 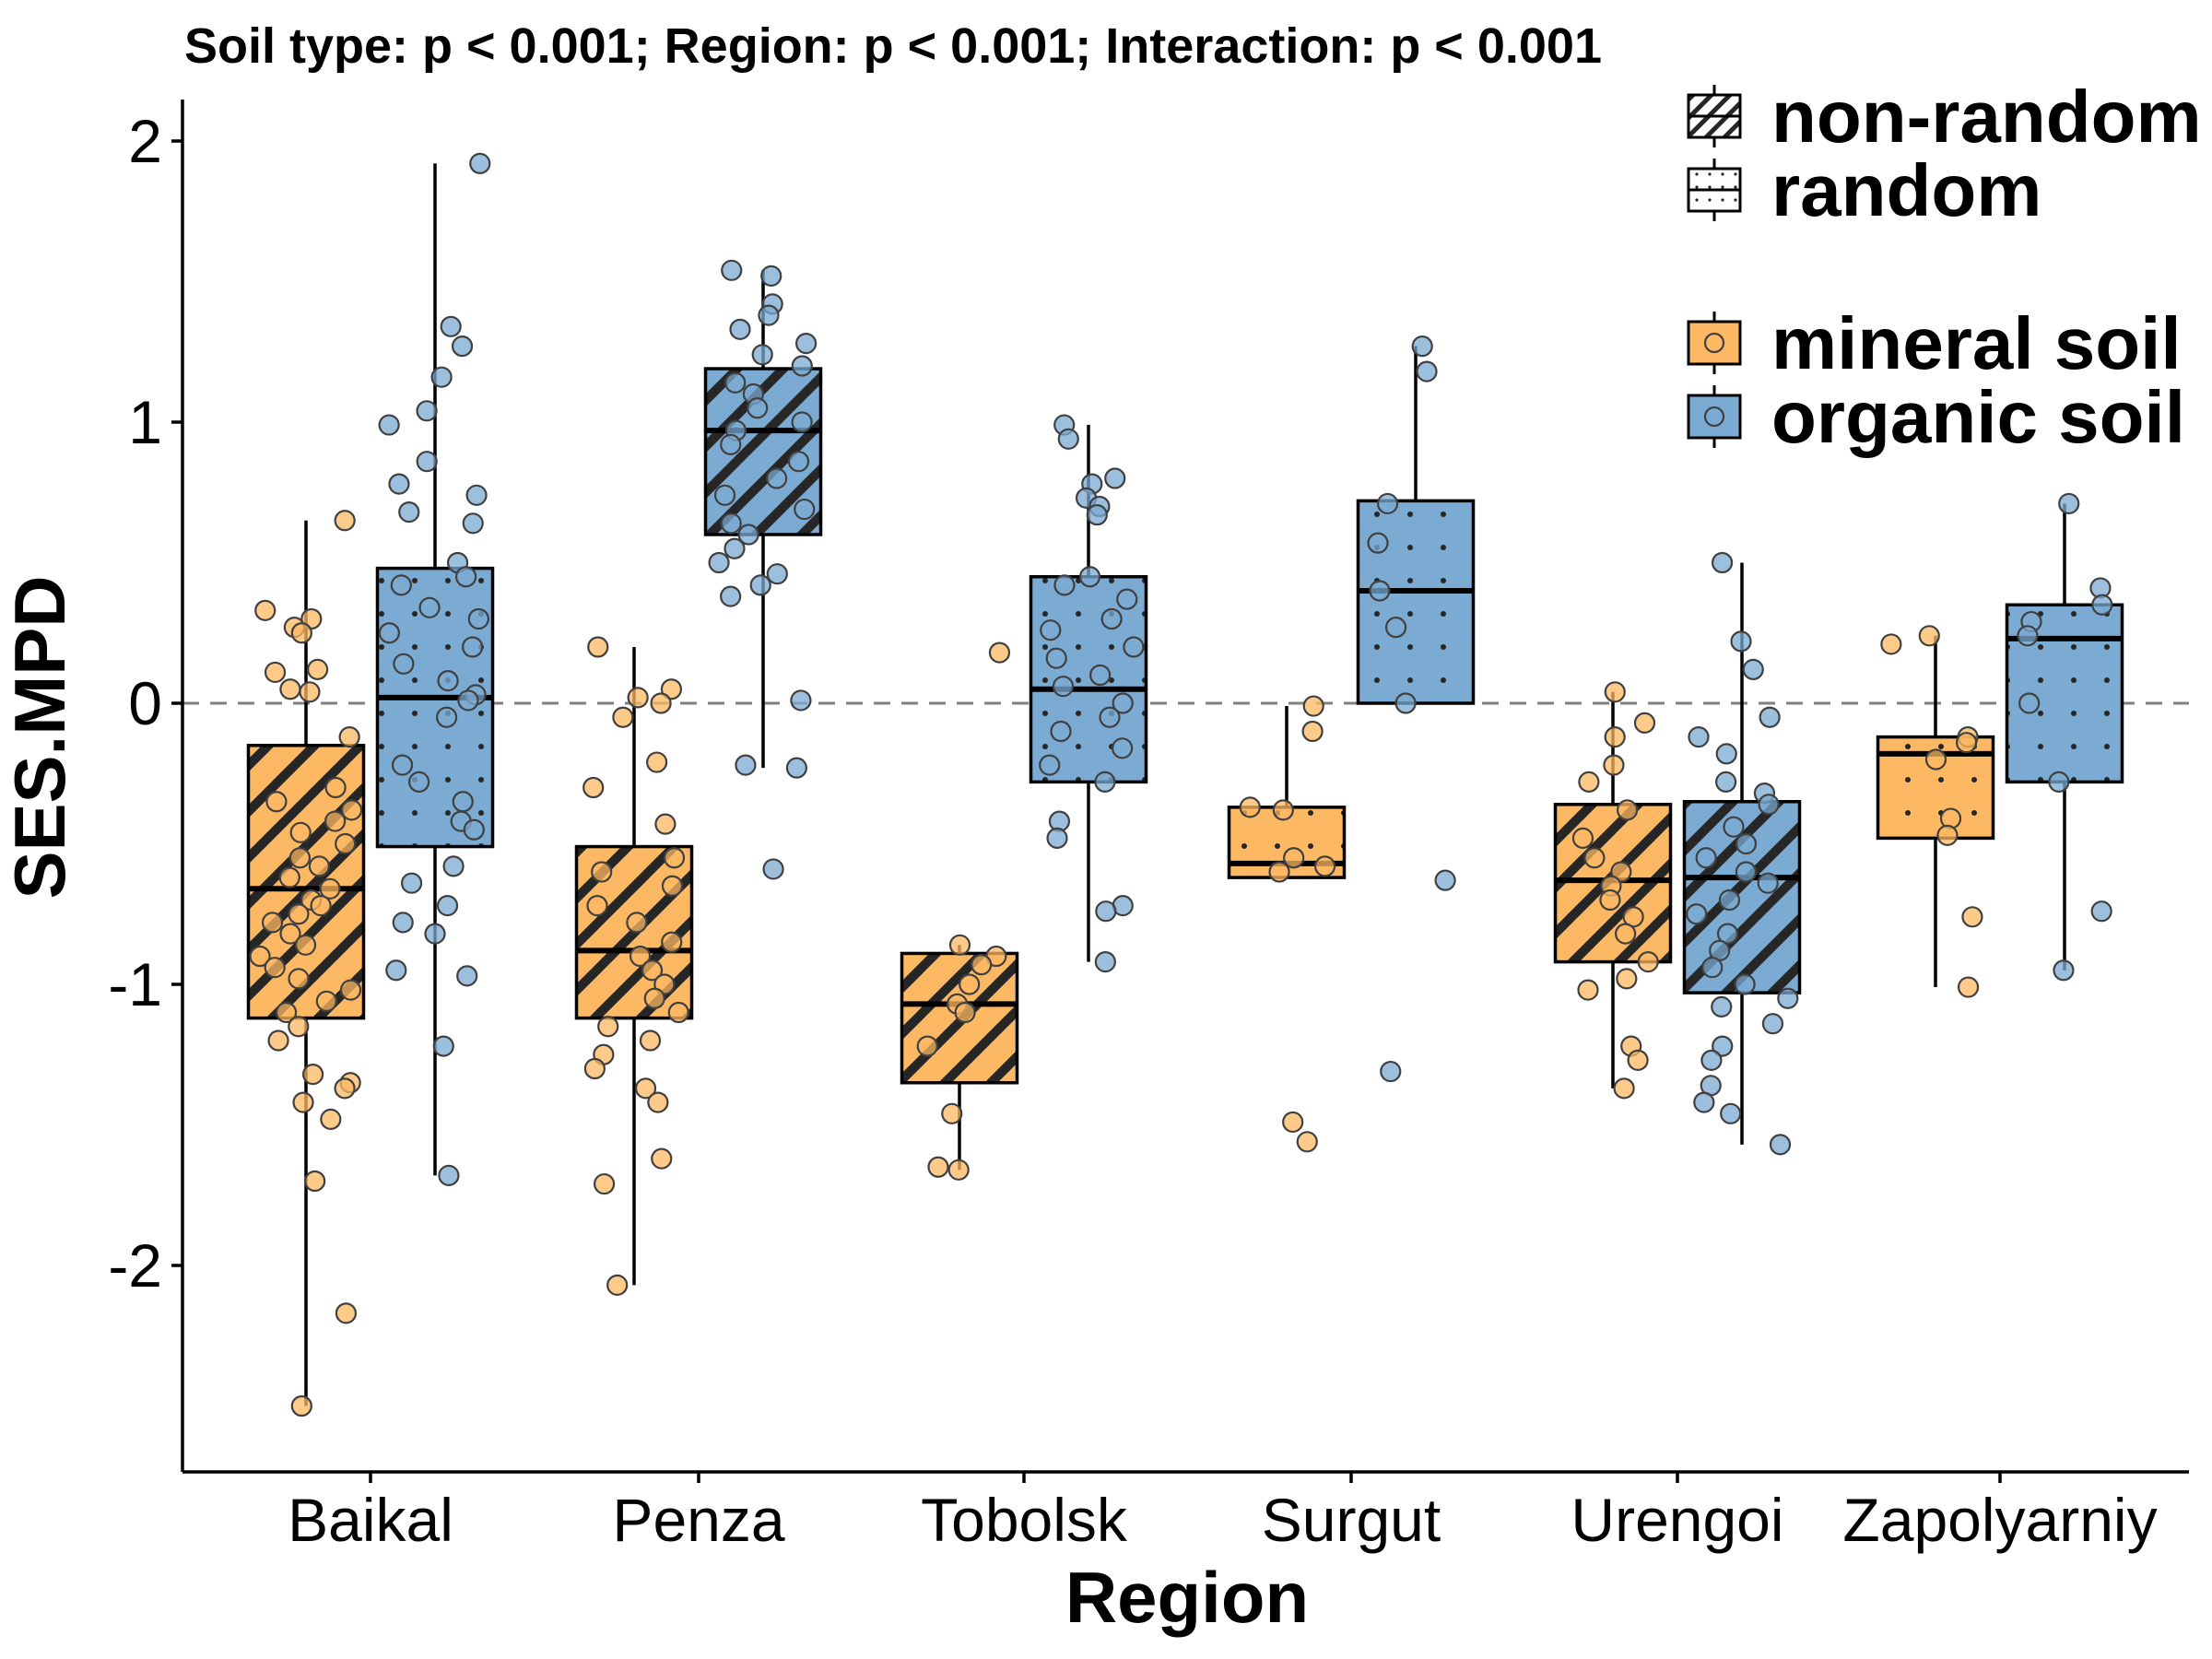 What do you see at coordinates (1088, 693) in the screenshot?
I see `box-organic-soil-tobolsk` at bounding box center [1088, 693].